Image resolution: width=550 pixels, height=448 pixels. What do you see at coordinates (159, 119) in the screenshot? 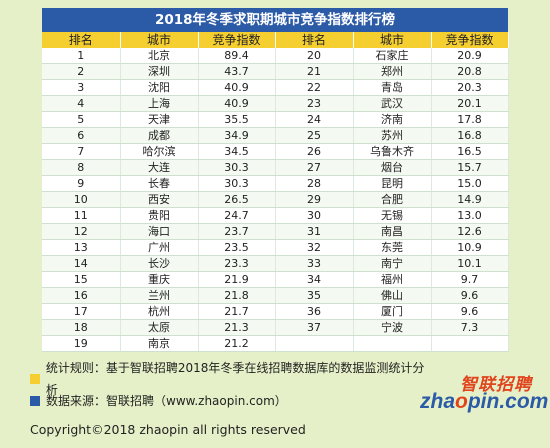
I see `cell-city-left: 天津` at bounding box center [159, 119].